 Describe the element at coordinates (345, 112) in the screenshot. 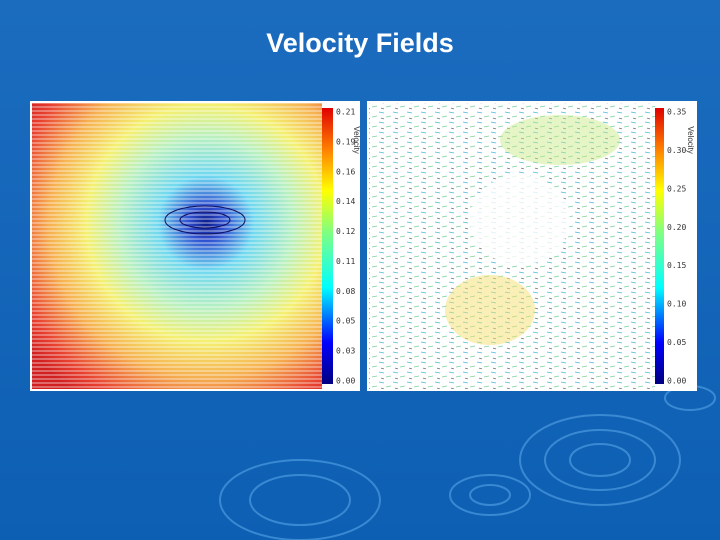

I see `colorbar-tick-label: 0.21` at that location.